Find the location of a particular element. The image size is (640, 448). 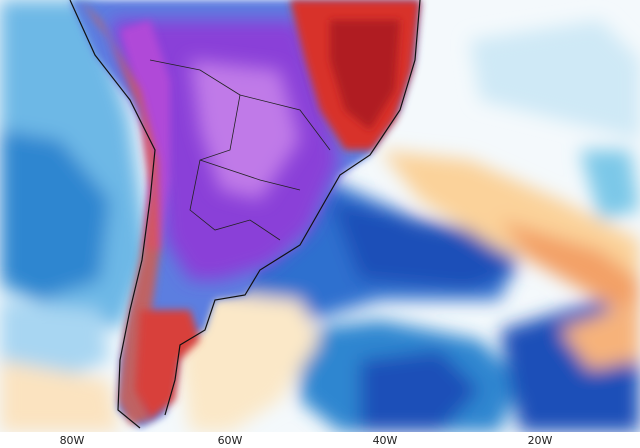

longitude-label: 20W is located at coordinates (540, 440).